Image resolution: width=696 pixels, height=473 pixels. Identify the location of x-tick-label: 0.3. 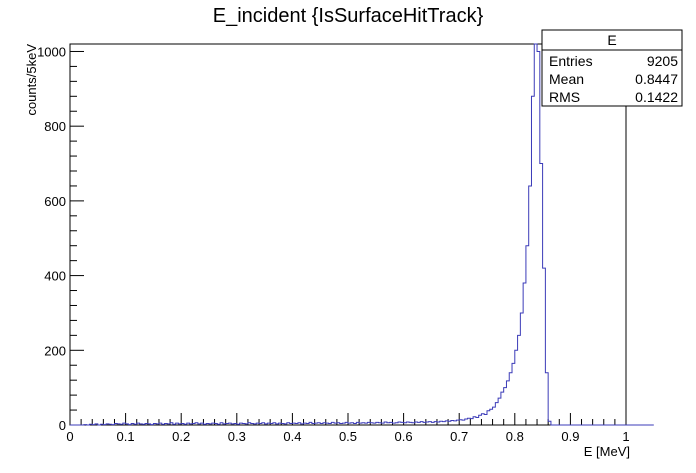
(237, 436).